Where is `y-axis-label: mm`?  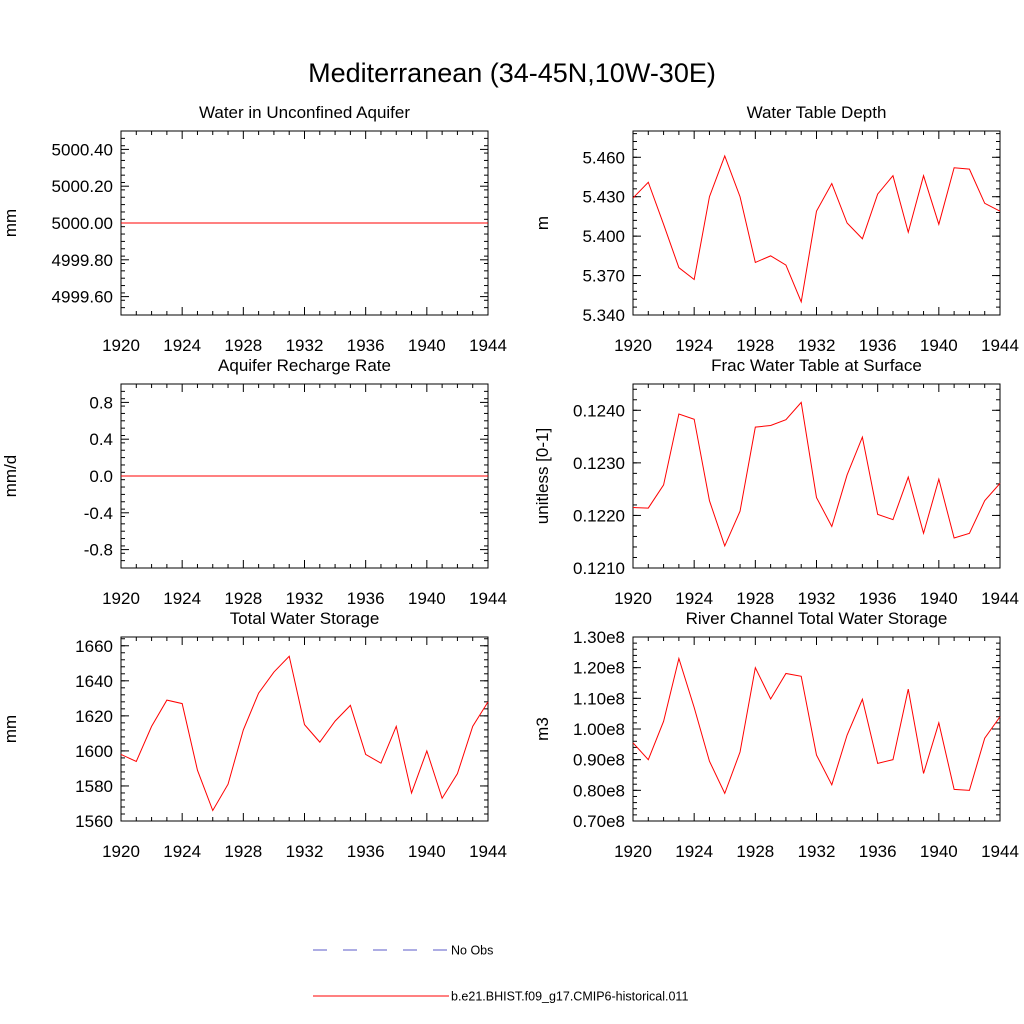 y-axis-label: mm is located at coordinates (10, 223).